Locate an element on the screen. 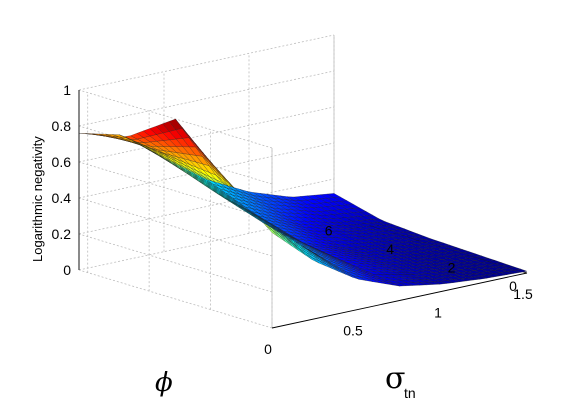 Image resolution: width=581 pixels, height=403 pixels. z-tick-label: 0 is located at coordinates (67, 270).